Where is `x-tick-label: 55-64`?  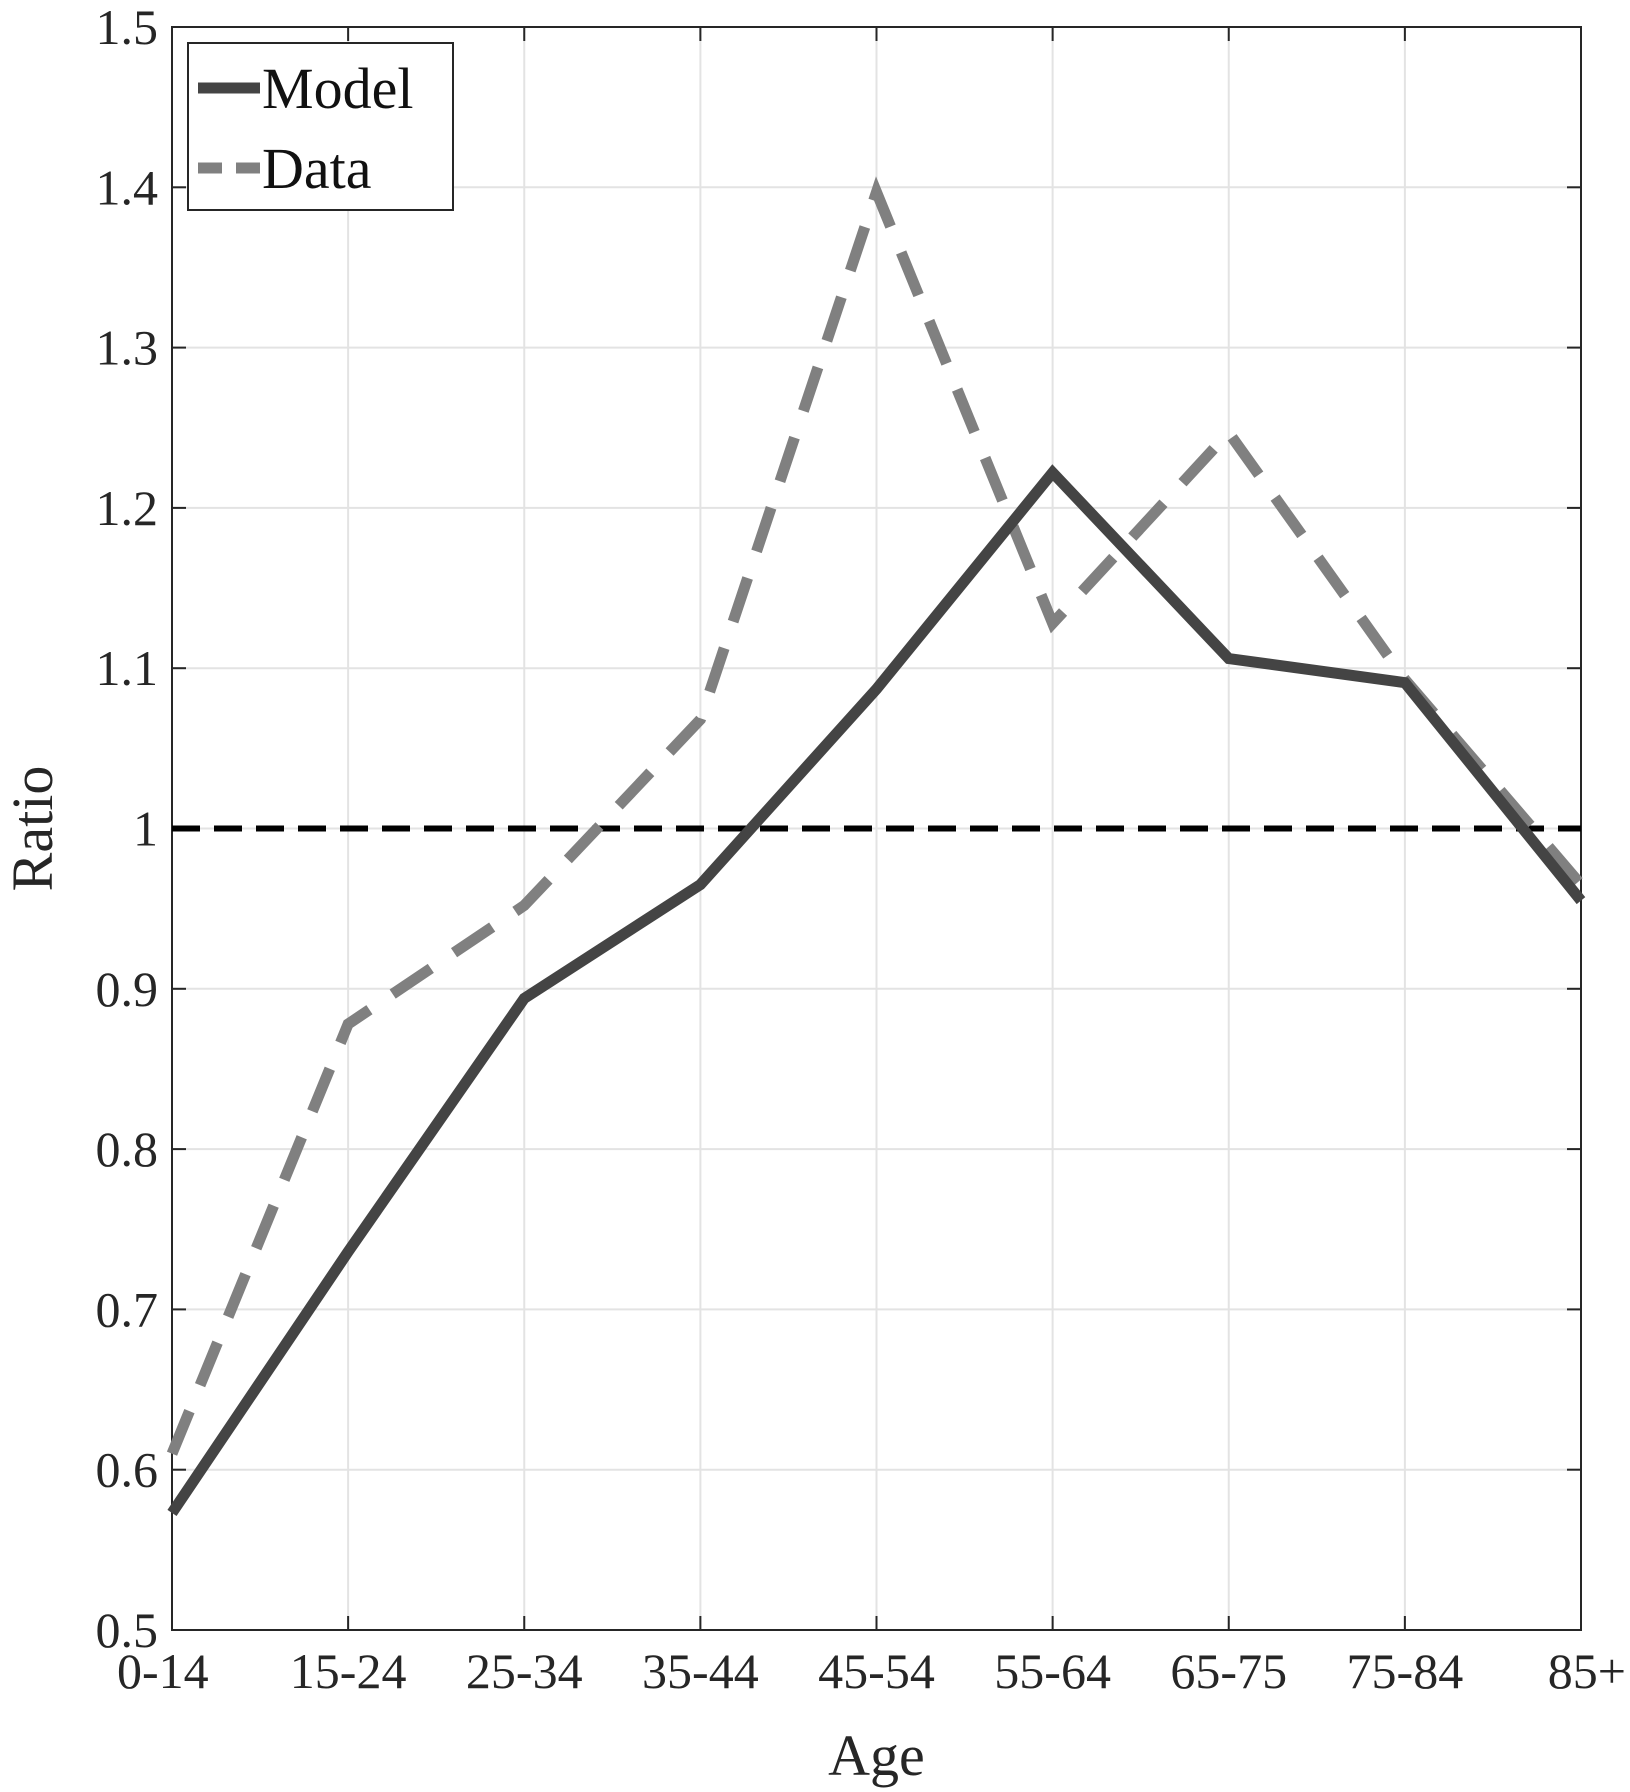
x-tick-label: 55-64 is located at coordinates (1052, 1671).